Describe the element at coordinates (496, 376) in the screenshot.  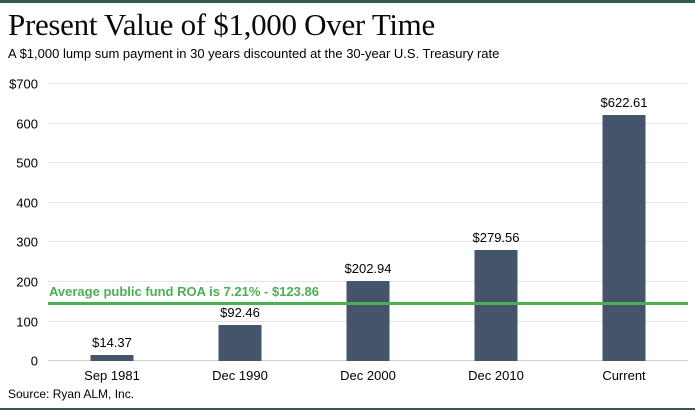
I see `x-axis-tick-label: Dec 2010` at that location.